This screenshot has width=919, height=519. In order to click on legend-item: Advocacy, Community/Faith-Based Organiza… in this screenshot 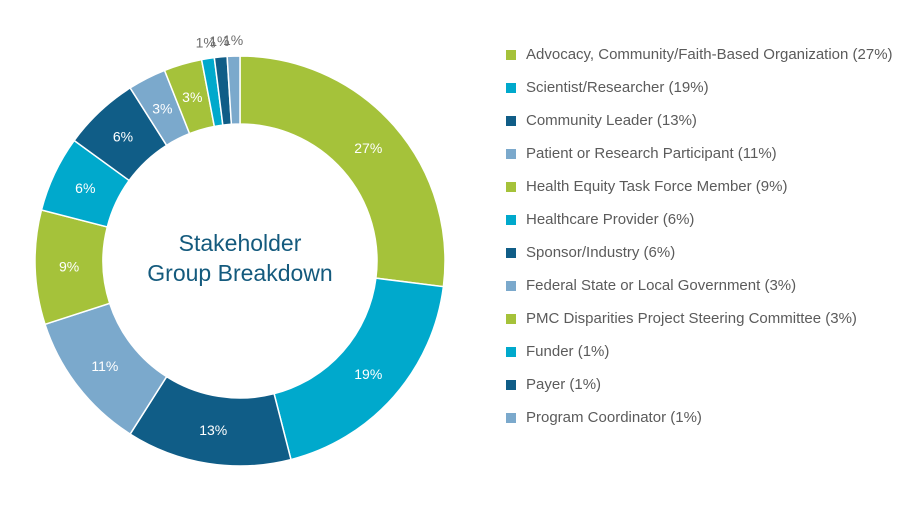, I will do `click(706, 55)`.